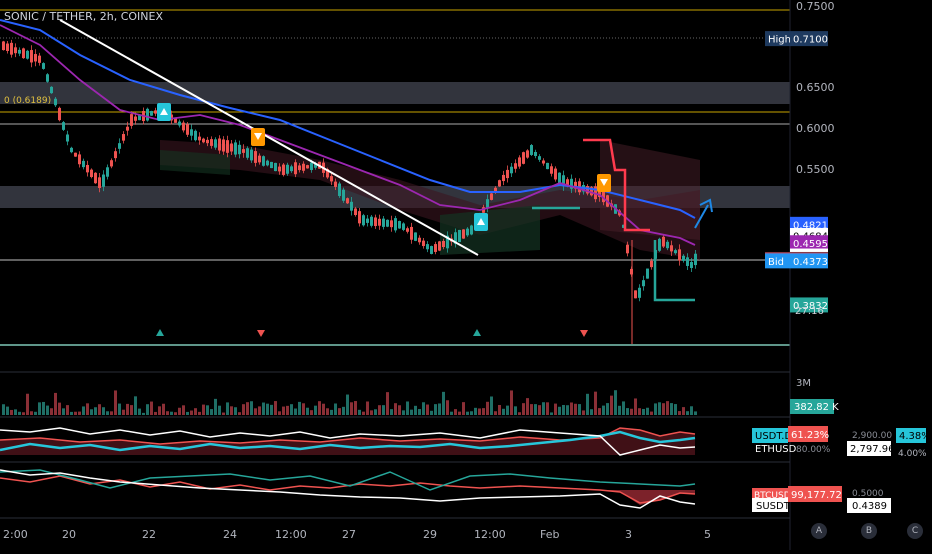 Image resolution: width=932 pixels, height=554 pixels. Describe the element at coordinates (395, 529) in the screenshot. I see `time-axis: 2:00 20 22 24 12:00 27 29 12:00 Feb 3 5` at that location.